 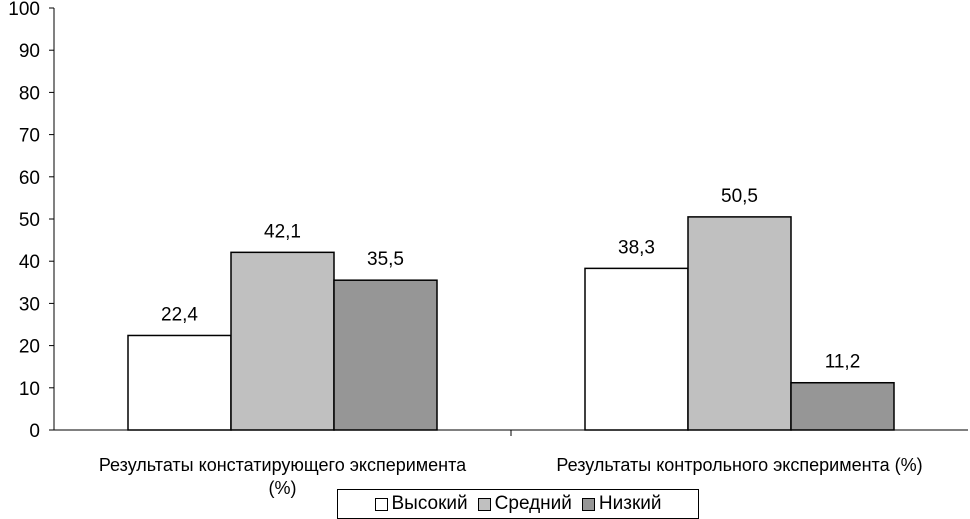 I want to click on legend-item-medium: Средний, so click(x=524, y=504).